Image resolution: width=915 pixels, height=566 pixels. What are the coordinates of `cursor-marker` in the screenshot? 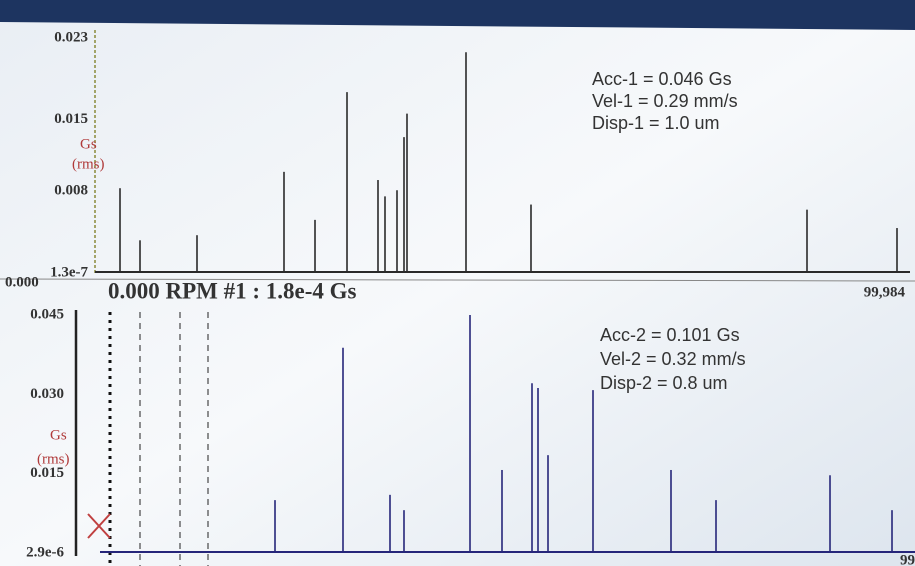 It's located at (99, 526).